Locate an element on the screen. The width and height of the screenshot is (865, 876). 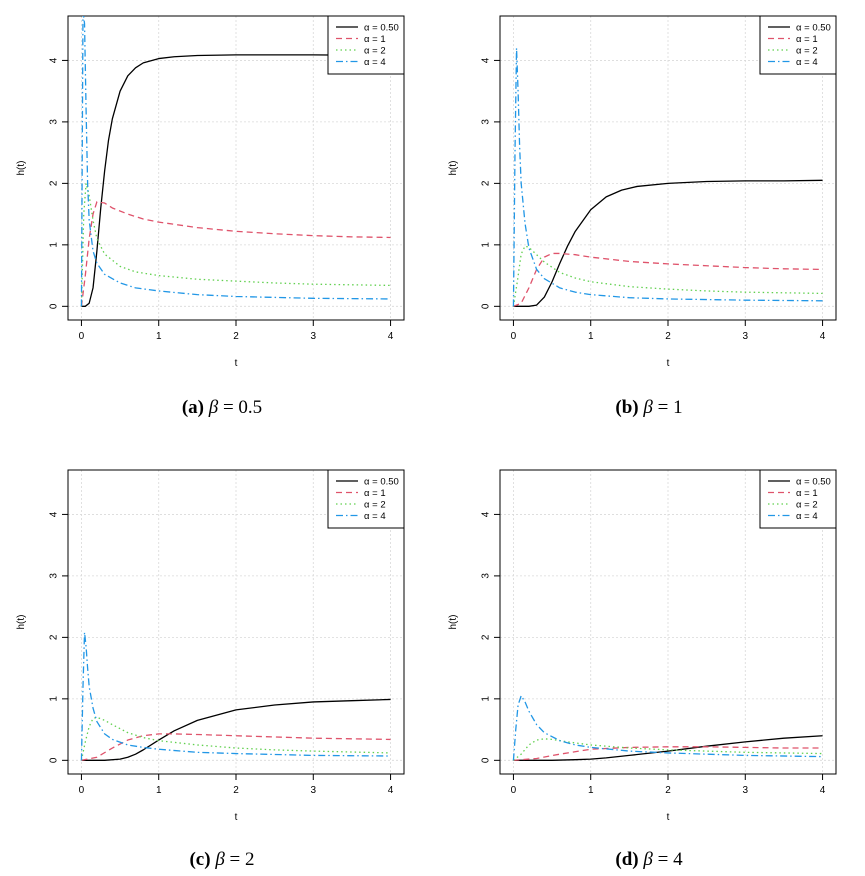
caption-b: (b) β = 1 is located at coordinates (649, 408).